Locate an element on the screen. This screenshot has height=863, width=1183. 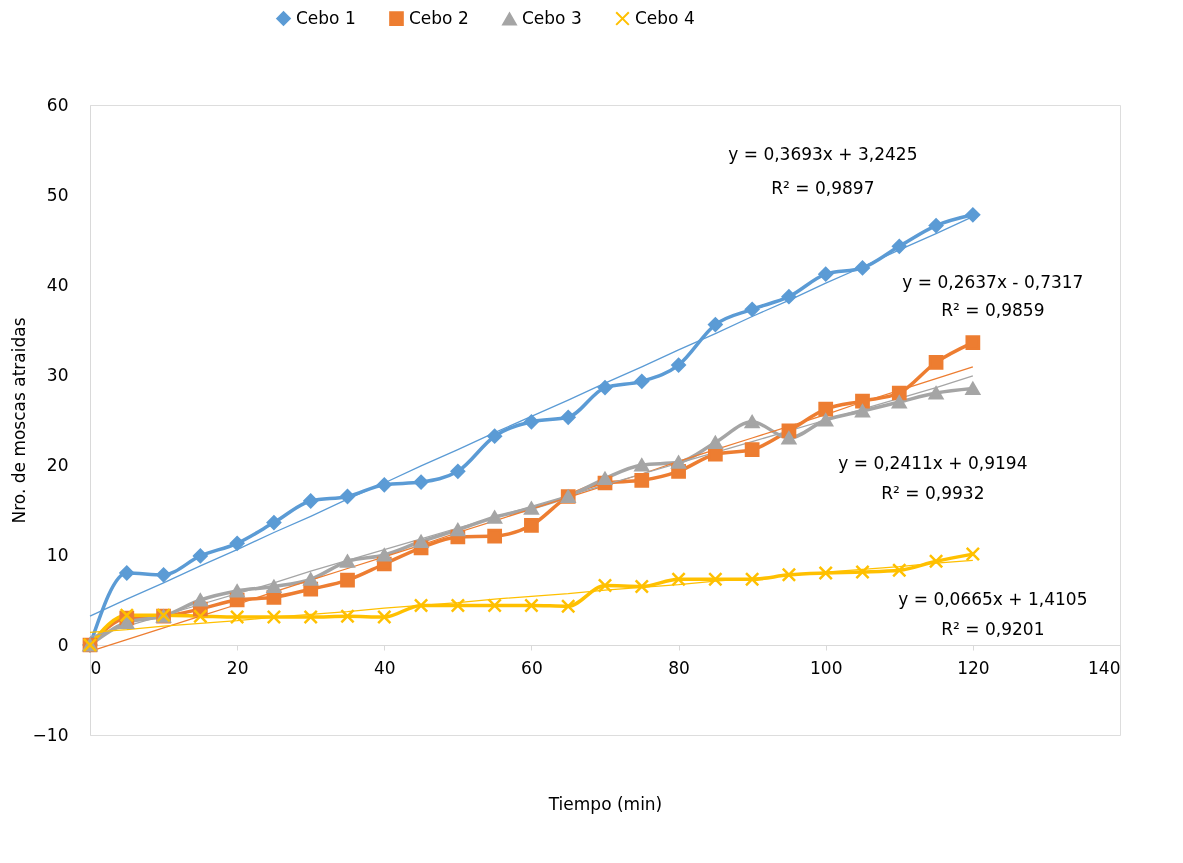
y-tick-label: 0 is located at coordinates (63, 644).